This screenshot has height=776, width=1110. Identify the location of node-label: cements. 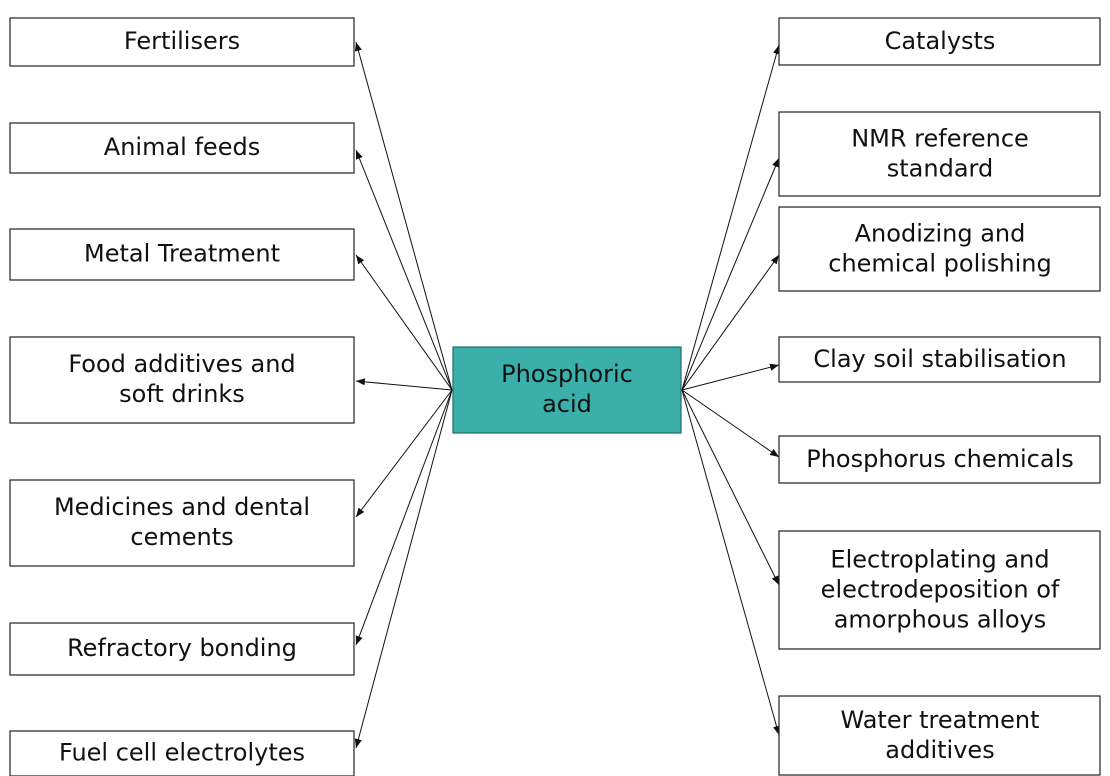
(181, 537).